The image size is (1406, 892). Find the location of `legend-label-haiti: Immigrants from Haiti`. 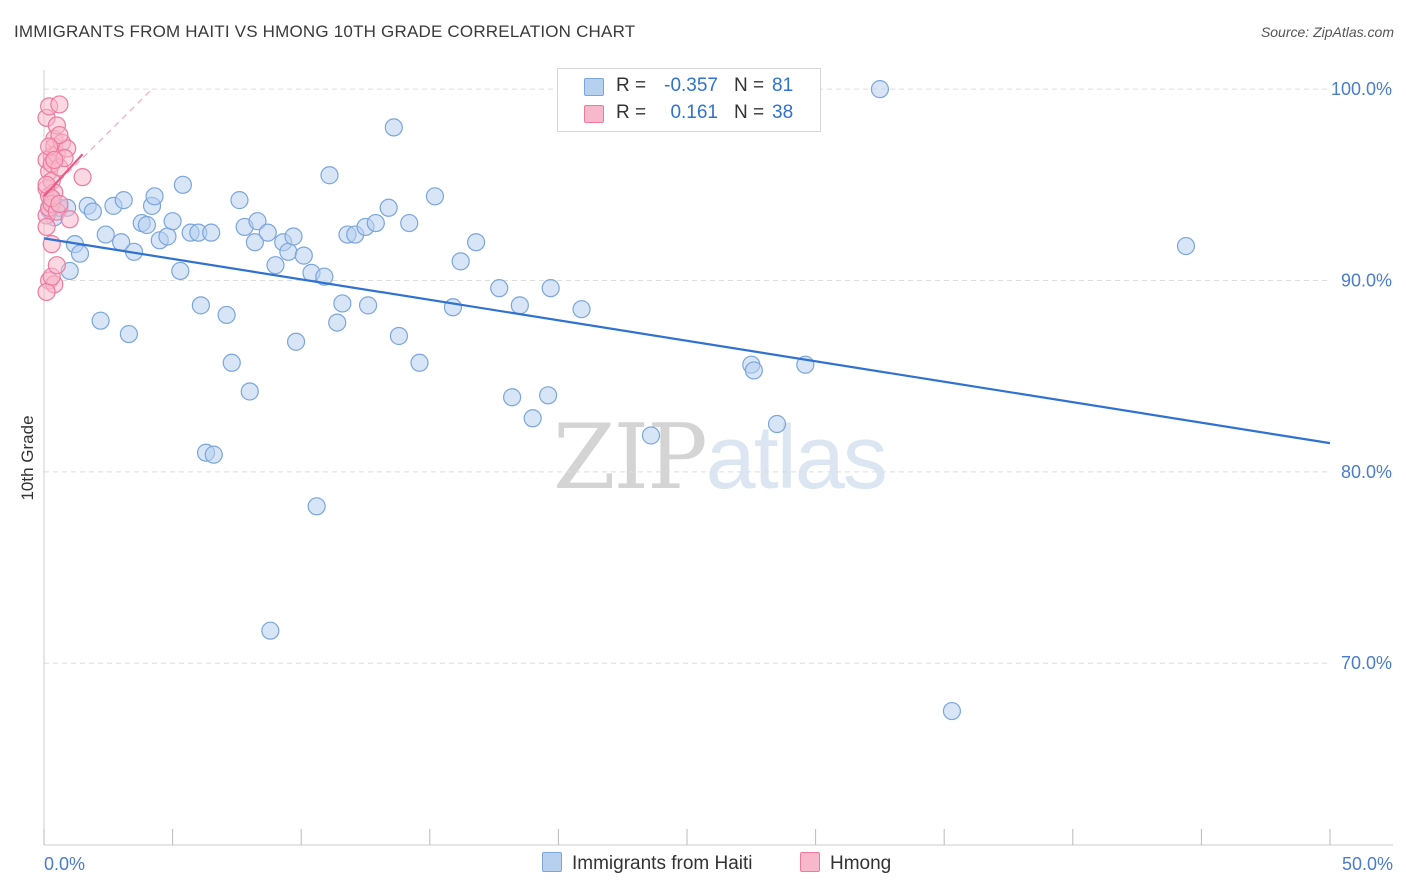

legend-label-haiti: Immigrants from Haiti is located at coordinates (662, 863).